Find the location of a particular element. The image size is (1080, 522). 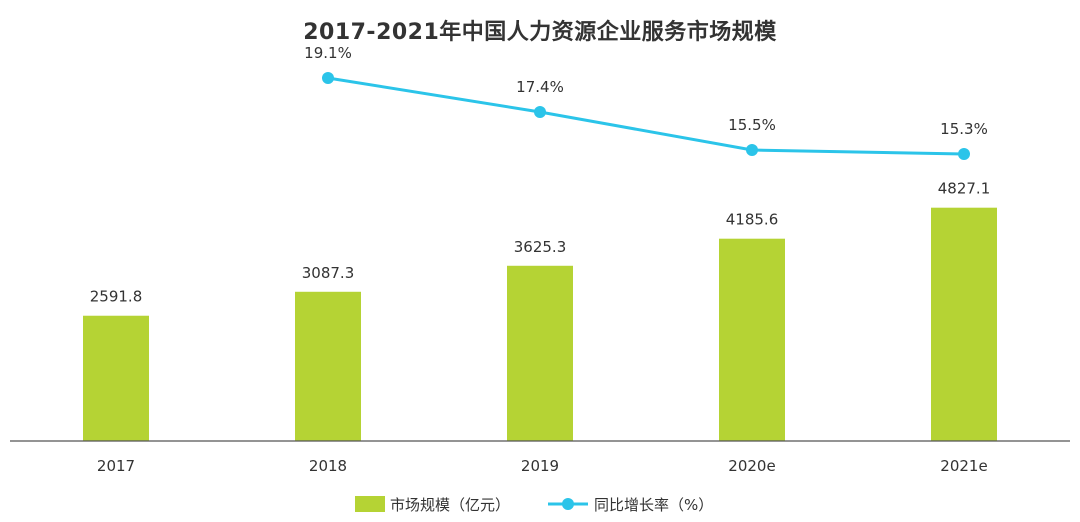

legend: 市场规模（亿元） 同比增长率（%） is located at coordinates (534, 505).